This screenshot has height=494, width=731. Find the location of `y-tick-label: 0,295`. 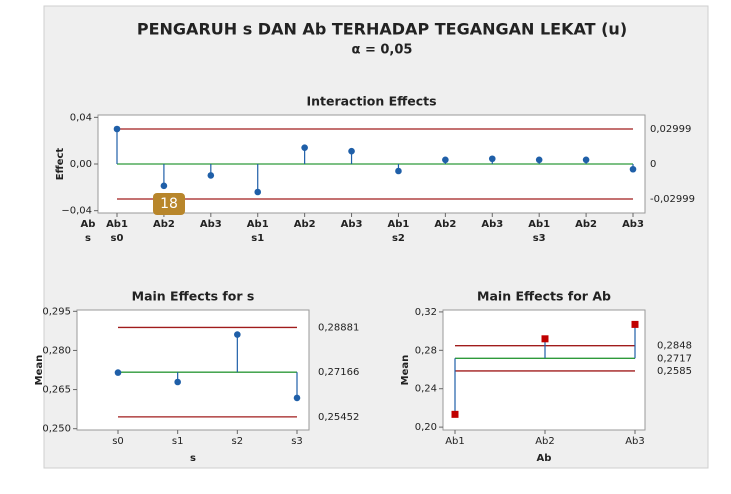

y-tick-label: 0,295 is located at coordinates (56, 311).